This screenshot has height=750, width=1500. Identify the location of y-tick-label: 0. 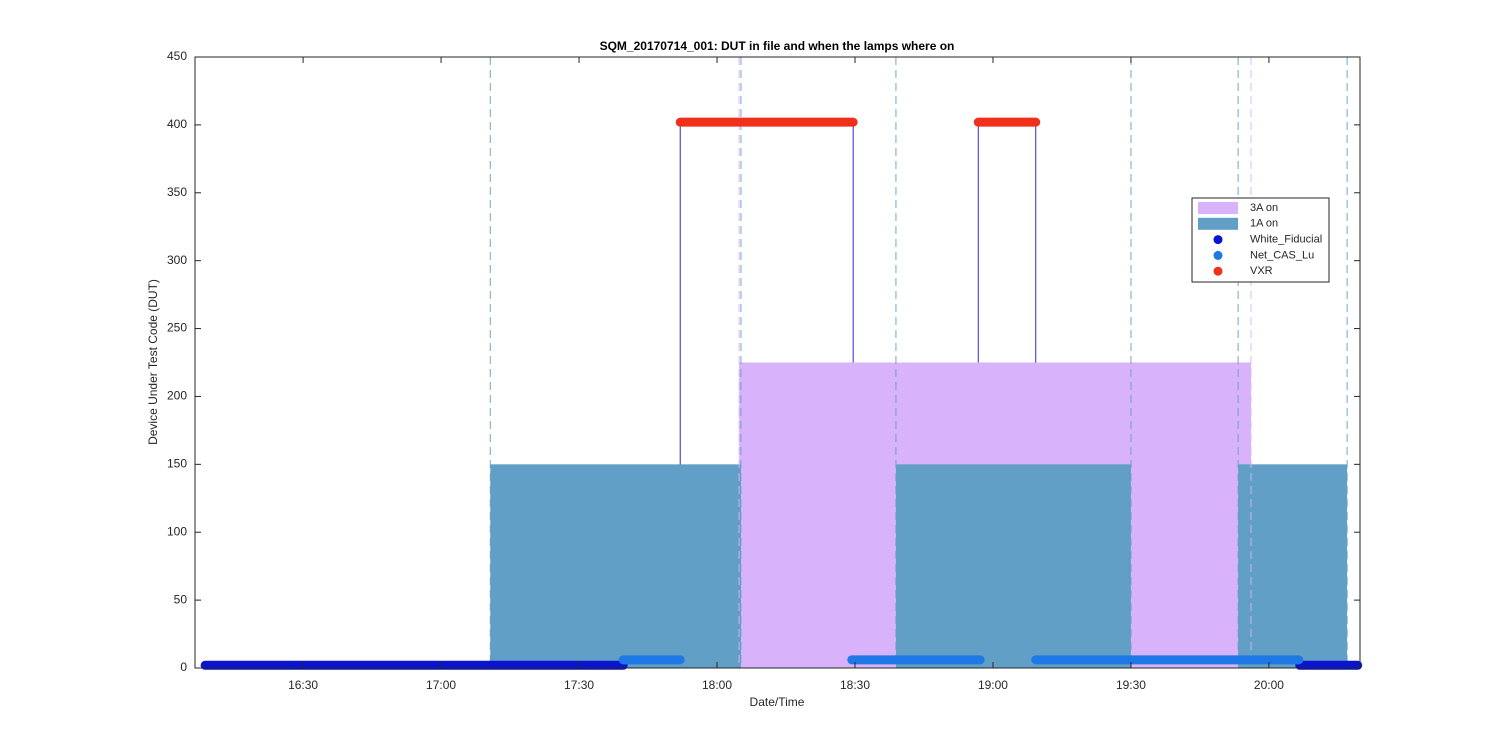
(183, 667).